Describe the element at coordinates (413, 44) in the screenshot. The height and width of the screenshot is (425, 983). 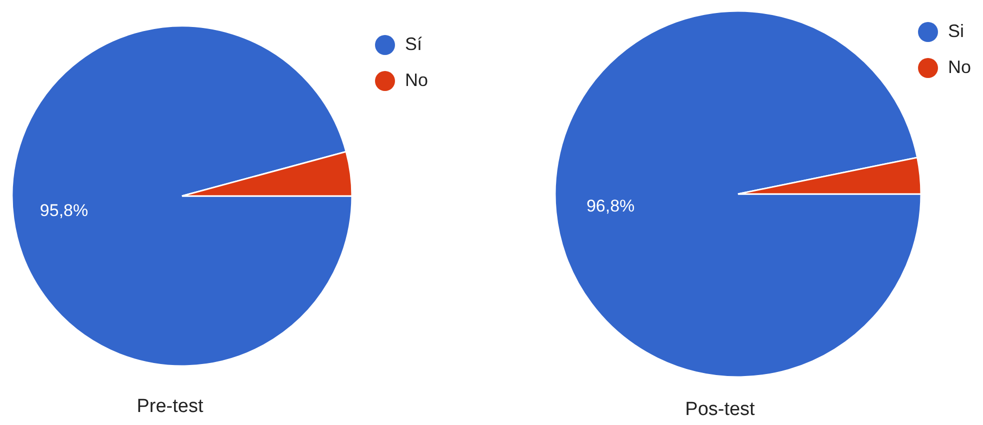
I see `legend-label: Sí` at that location.